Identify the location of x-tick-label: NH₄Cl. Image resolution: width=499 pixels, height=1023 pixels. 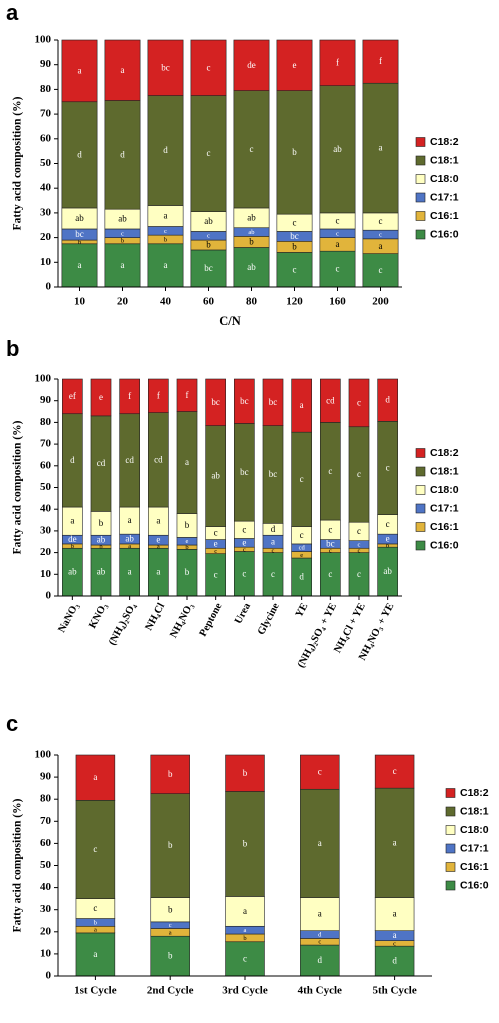
(156, 616).